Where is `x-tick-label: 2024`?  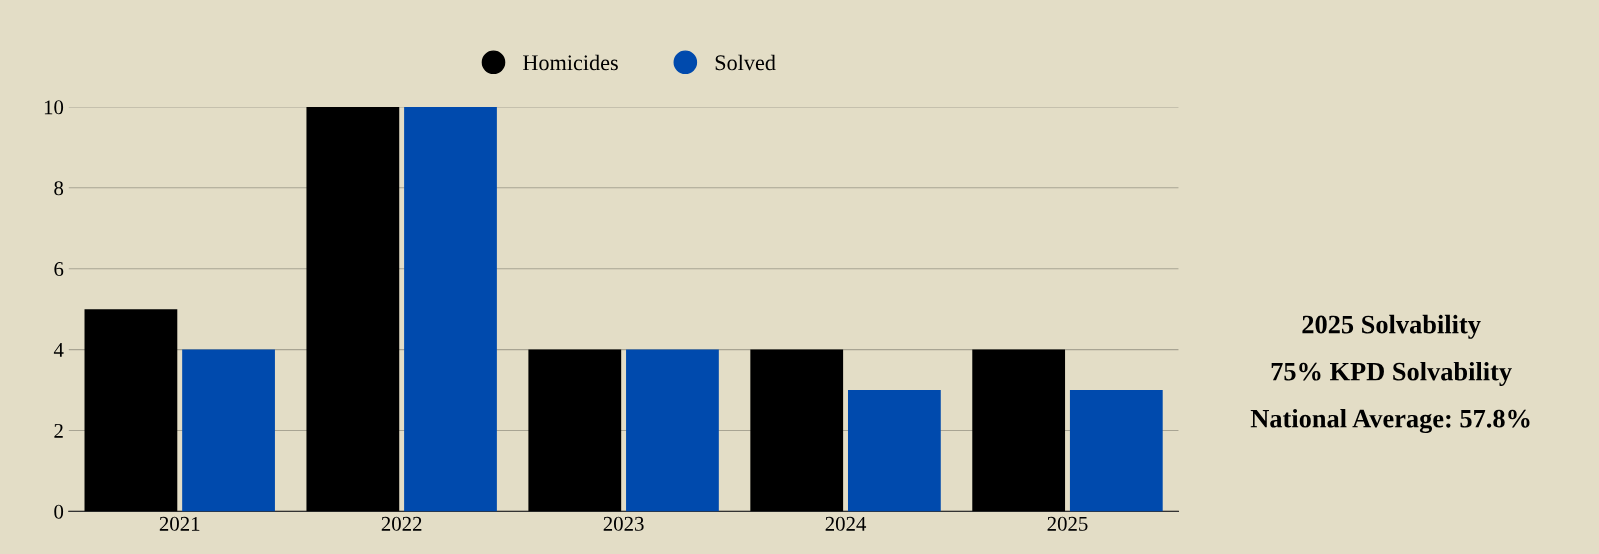
x-tick-label: 2024 is located at coordinates (846, 523).